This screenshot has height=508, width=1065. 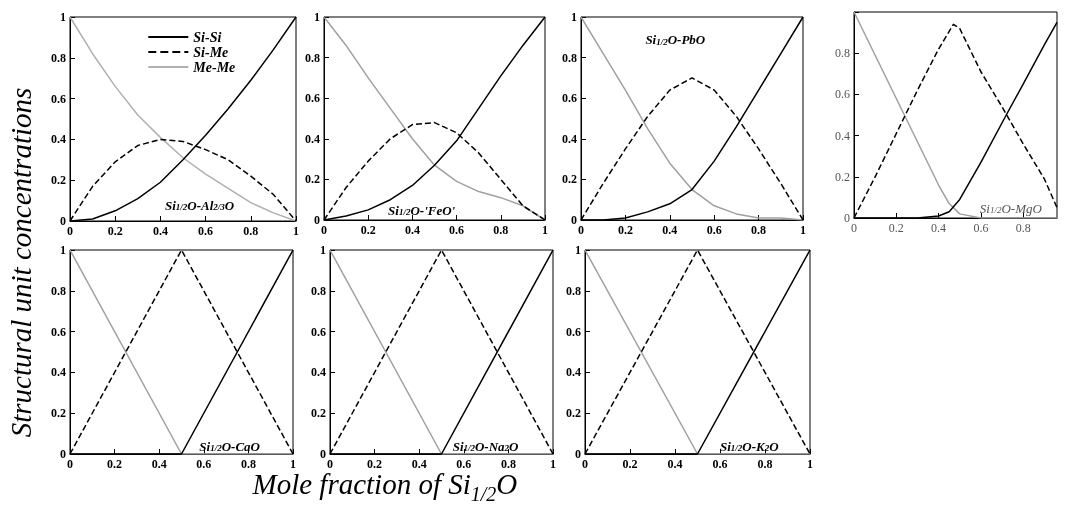 What do you see at coordinates (214, 67) in the screenshot?
I see `legend-label: Me-Me` at bounding box center [214, 67].